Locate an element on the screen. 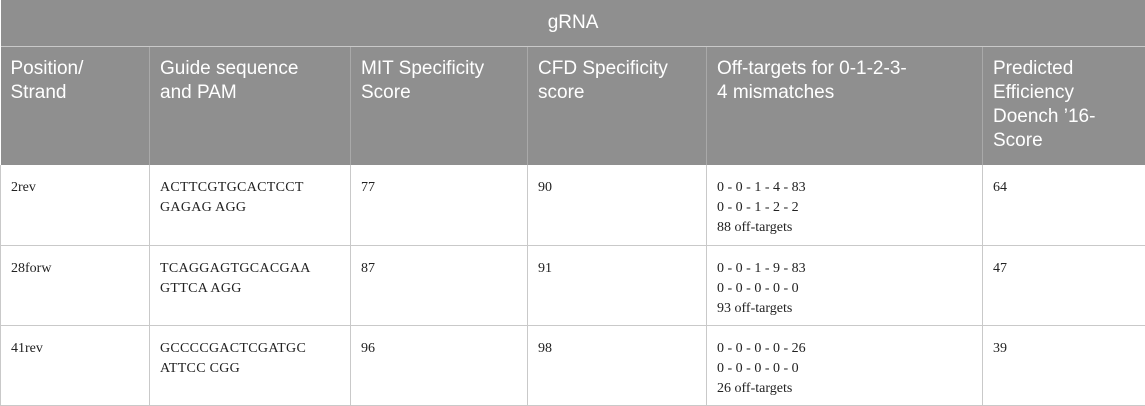  sequence-line: GAGAG AGG is located at coordinates (250, 208).